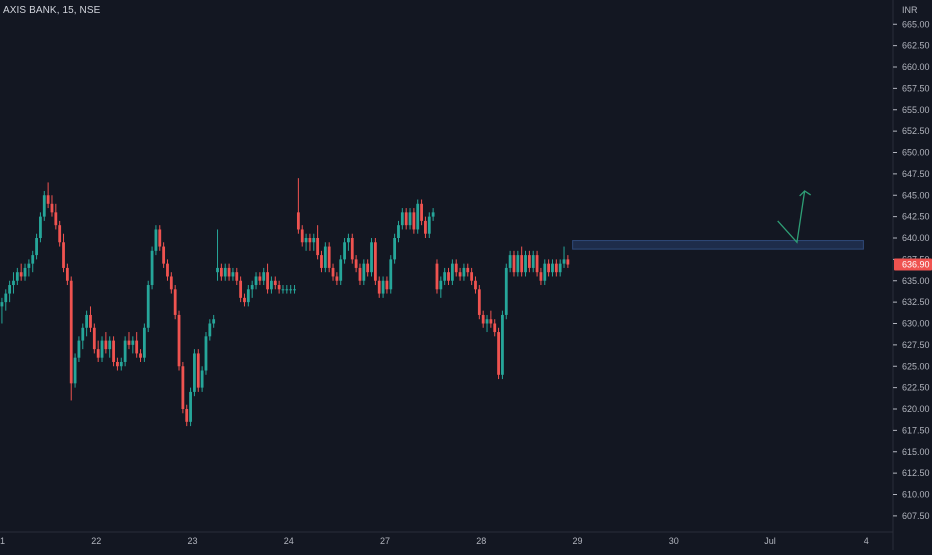 Image resolution: width=932 pixels, height=555 pixels. I want to click on support-zone-rect, so click(718, 245).